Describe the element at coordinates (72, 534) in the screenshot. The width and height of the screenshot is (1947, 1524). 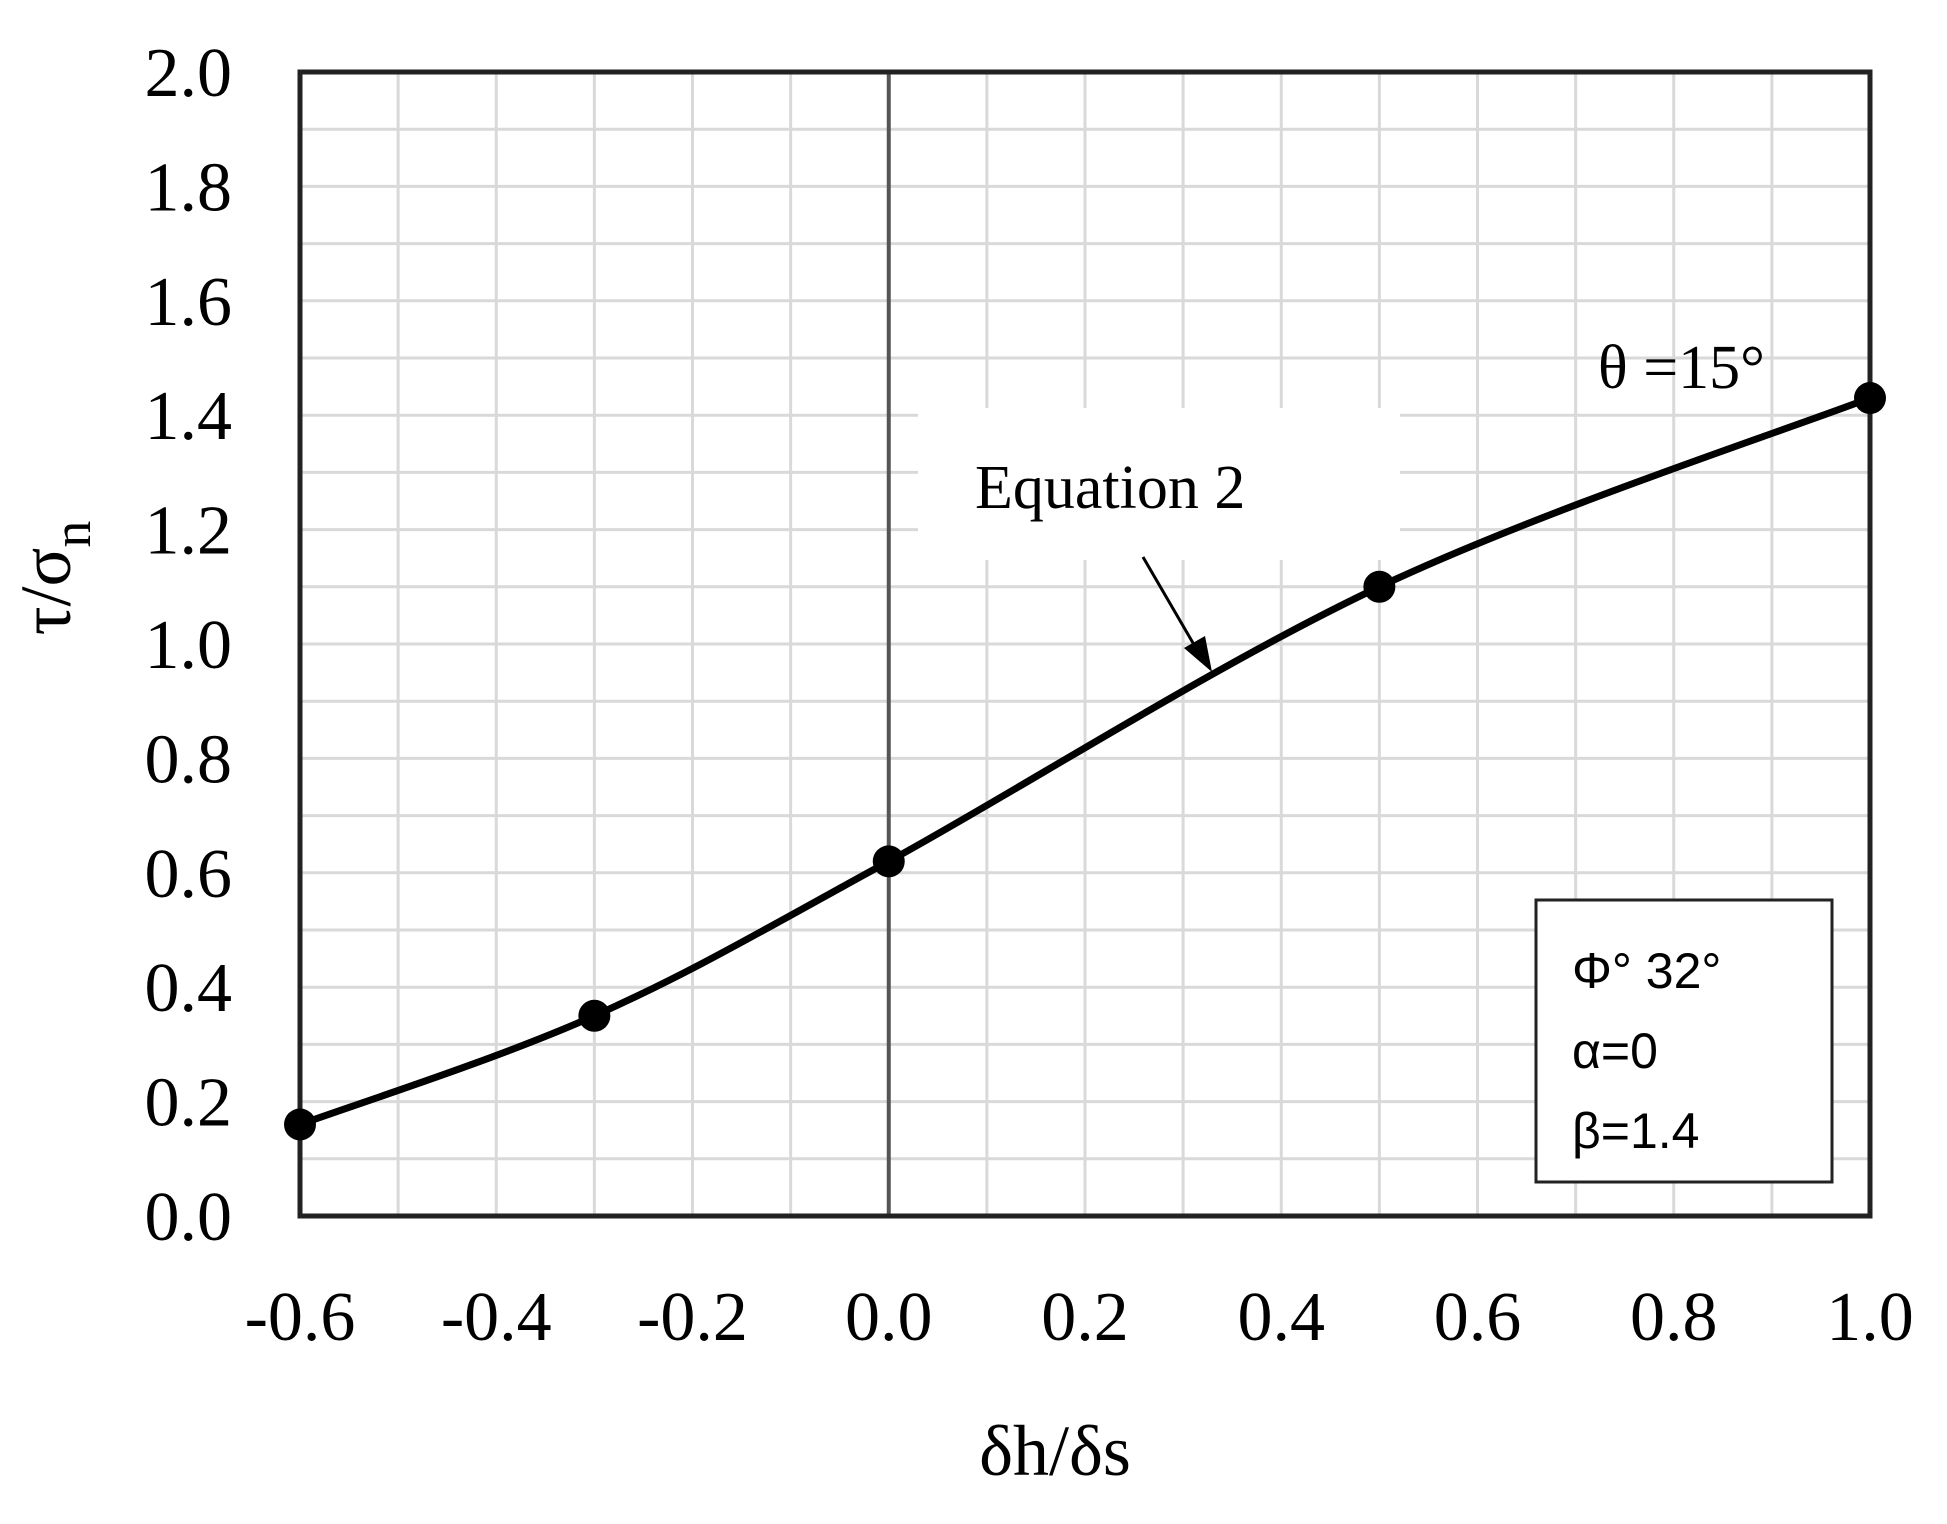
I see `y-axis-label-sub: n` at that location.